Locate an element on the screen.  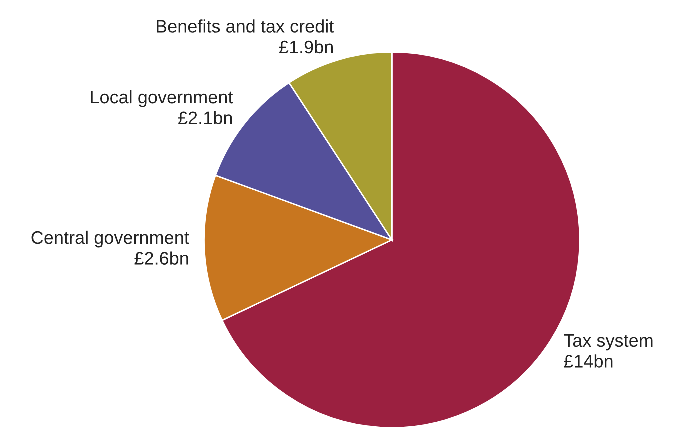
slice-label: Tax system is located at coordinates (608, 342).